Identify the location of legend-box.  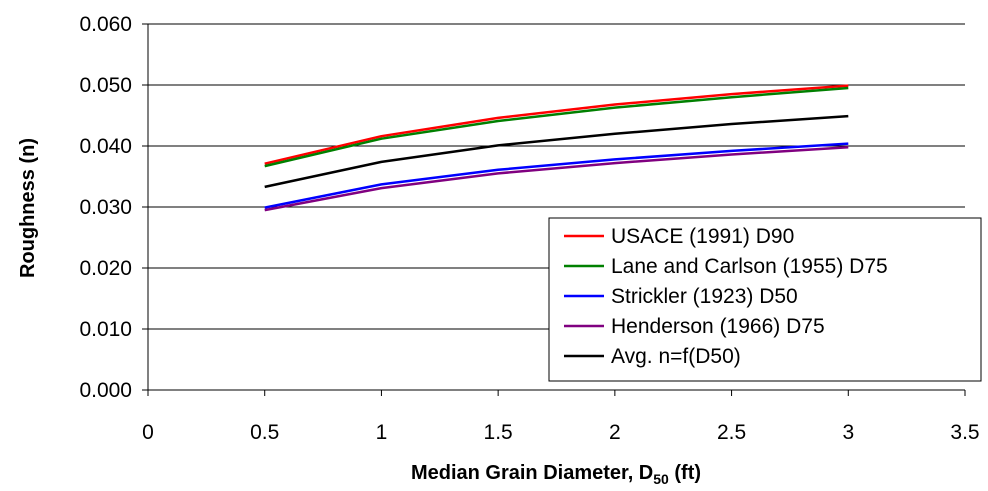
(765, 299).